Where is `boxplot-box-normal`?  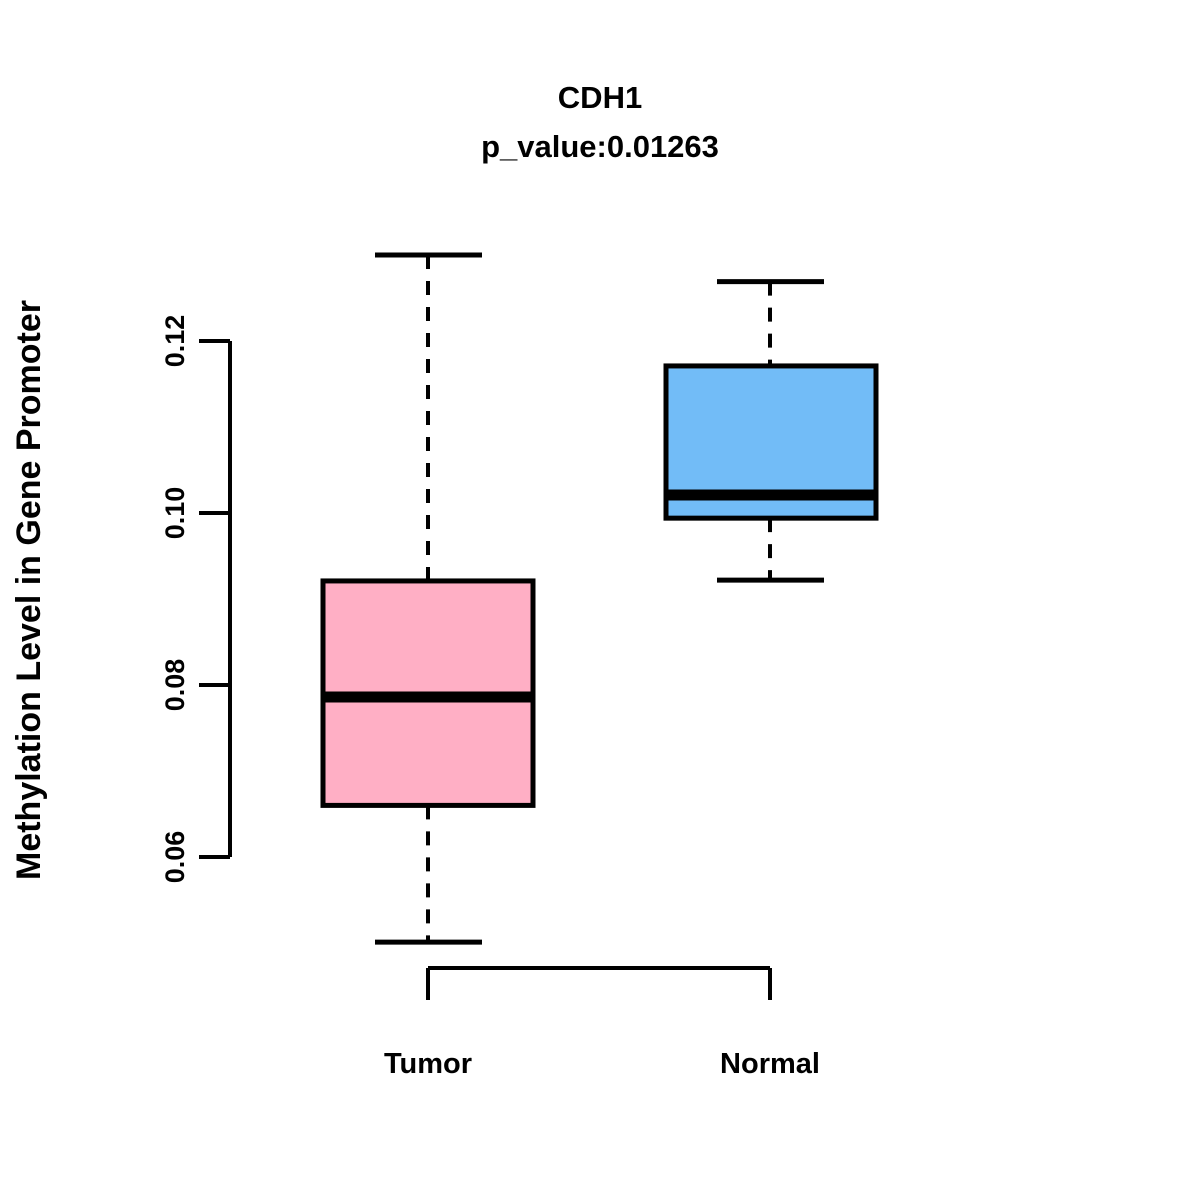 boxplot-box-normal is located at coordinates (771, 431).